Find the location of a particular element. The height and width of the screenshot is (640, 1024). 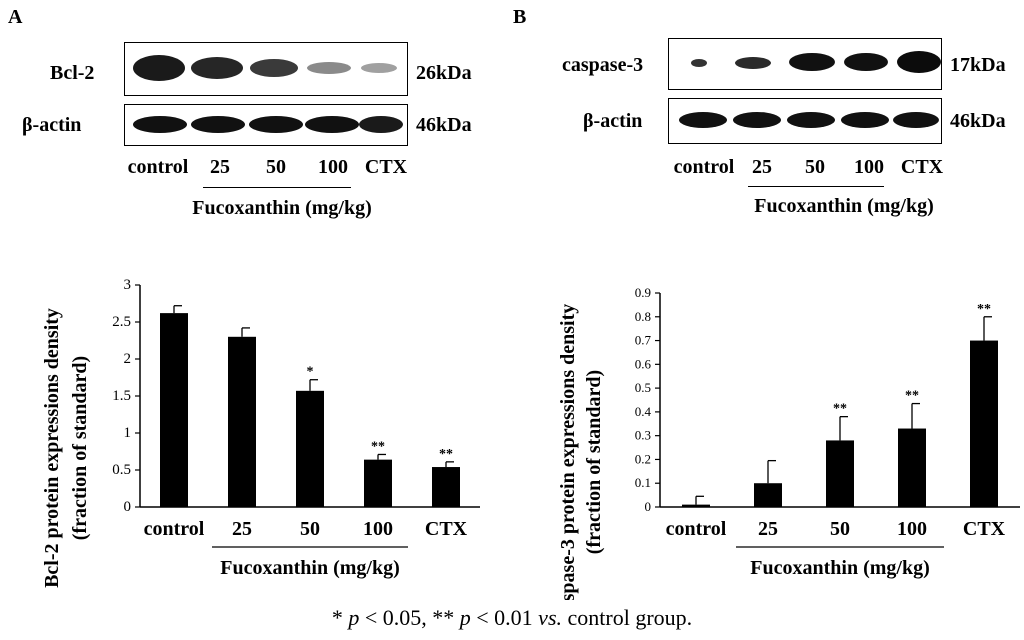

footnote-part: < 0.01 is located at coordinates (504, 617).